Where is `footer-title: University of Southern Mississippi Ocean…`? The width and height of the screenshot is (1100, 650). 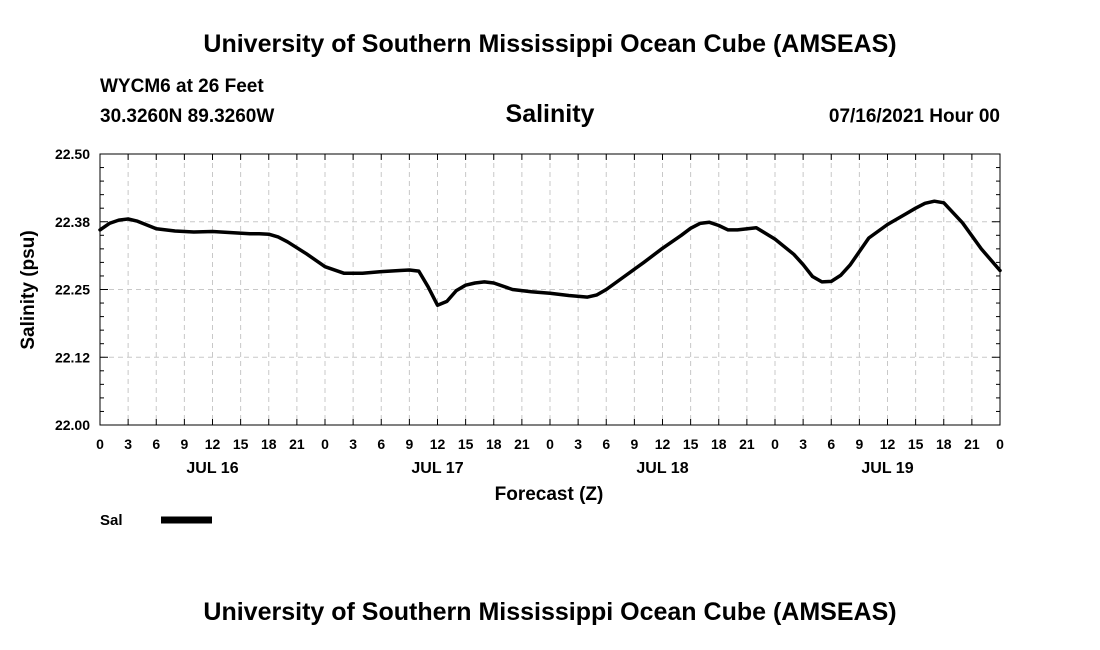 footer-title: University of Southern Mississippi Ocean… is located at coordinates (550, 612).